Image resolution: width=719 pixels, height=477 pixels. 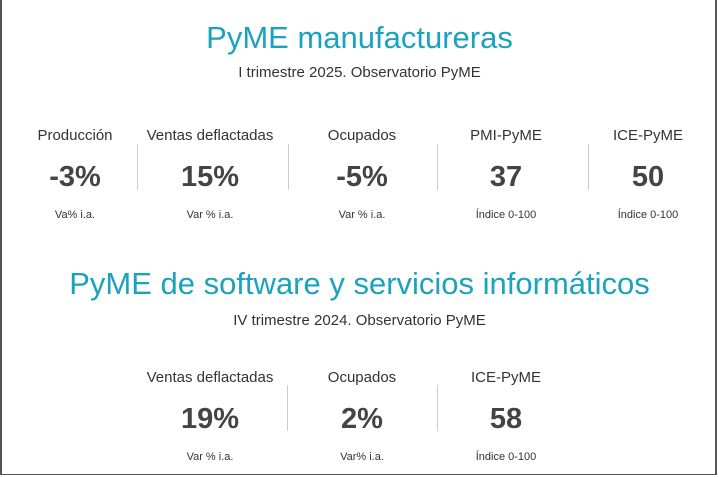 I want to click on metric-ventas: Ventas deflactadas 15% Var % i.a., so click(x=210, y=174).